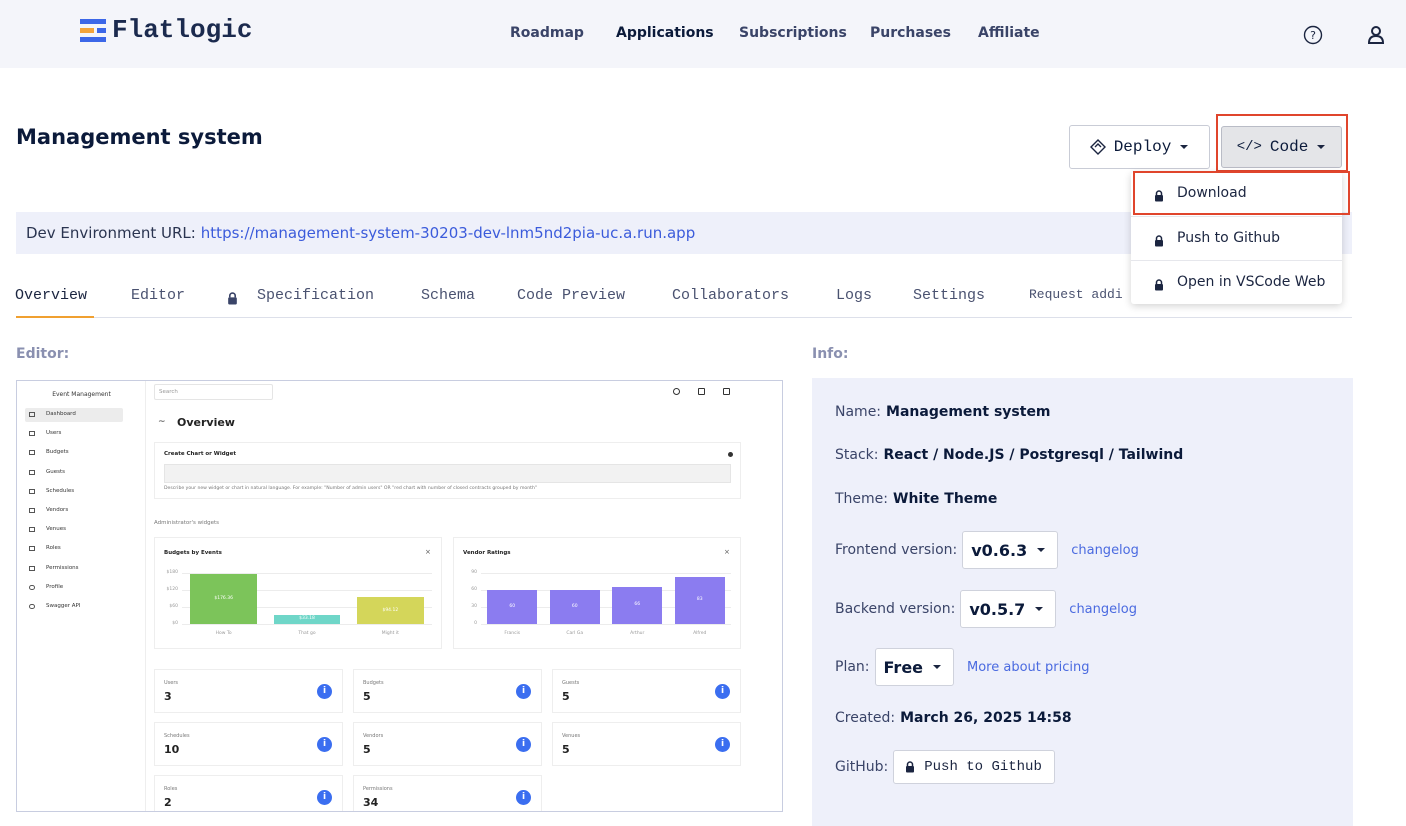 The height and width of the screenshot is (826, 1406). Describe the element at coordinates (665, 33) in the screenshot. I see `nav-link: Applications` at that location.